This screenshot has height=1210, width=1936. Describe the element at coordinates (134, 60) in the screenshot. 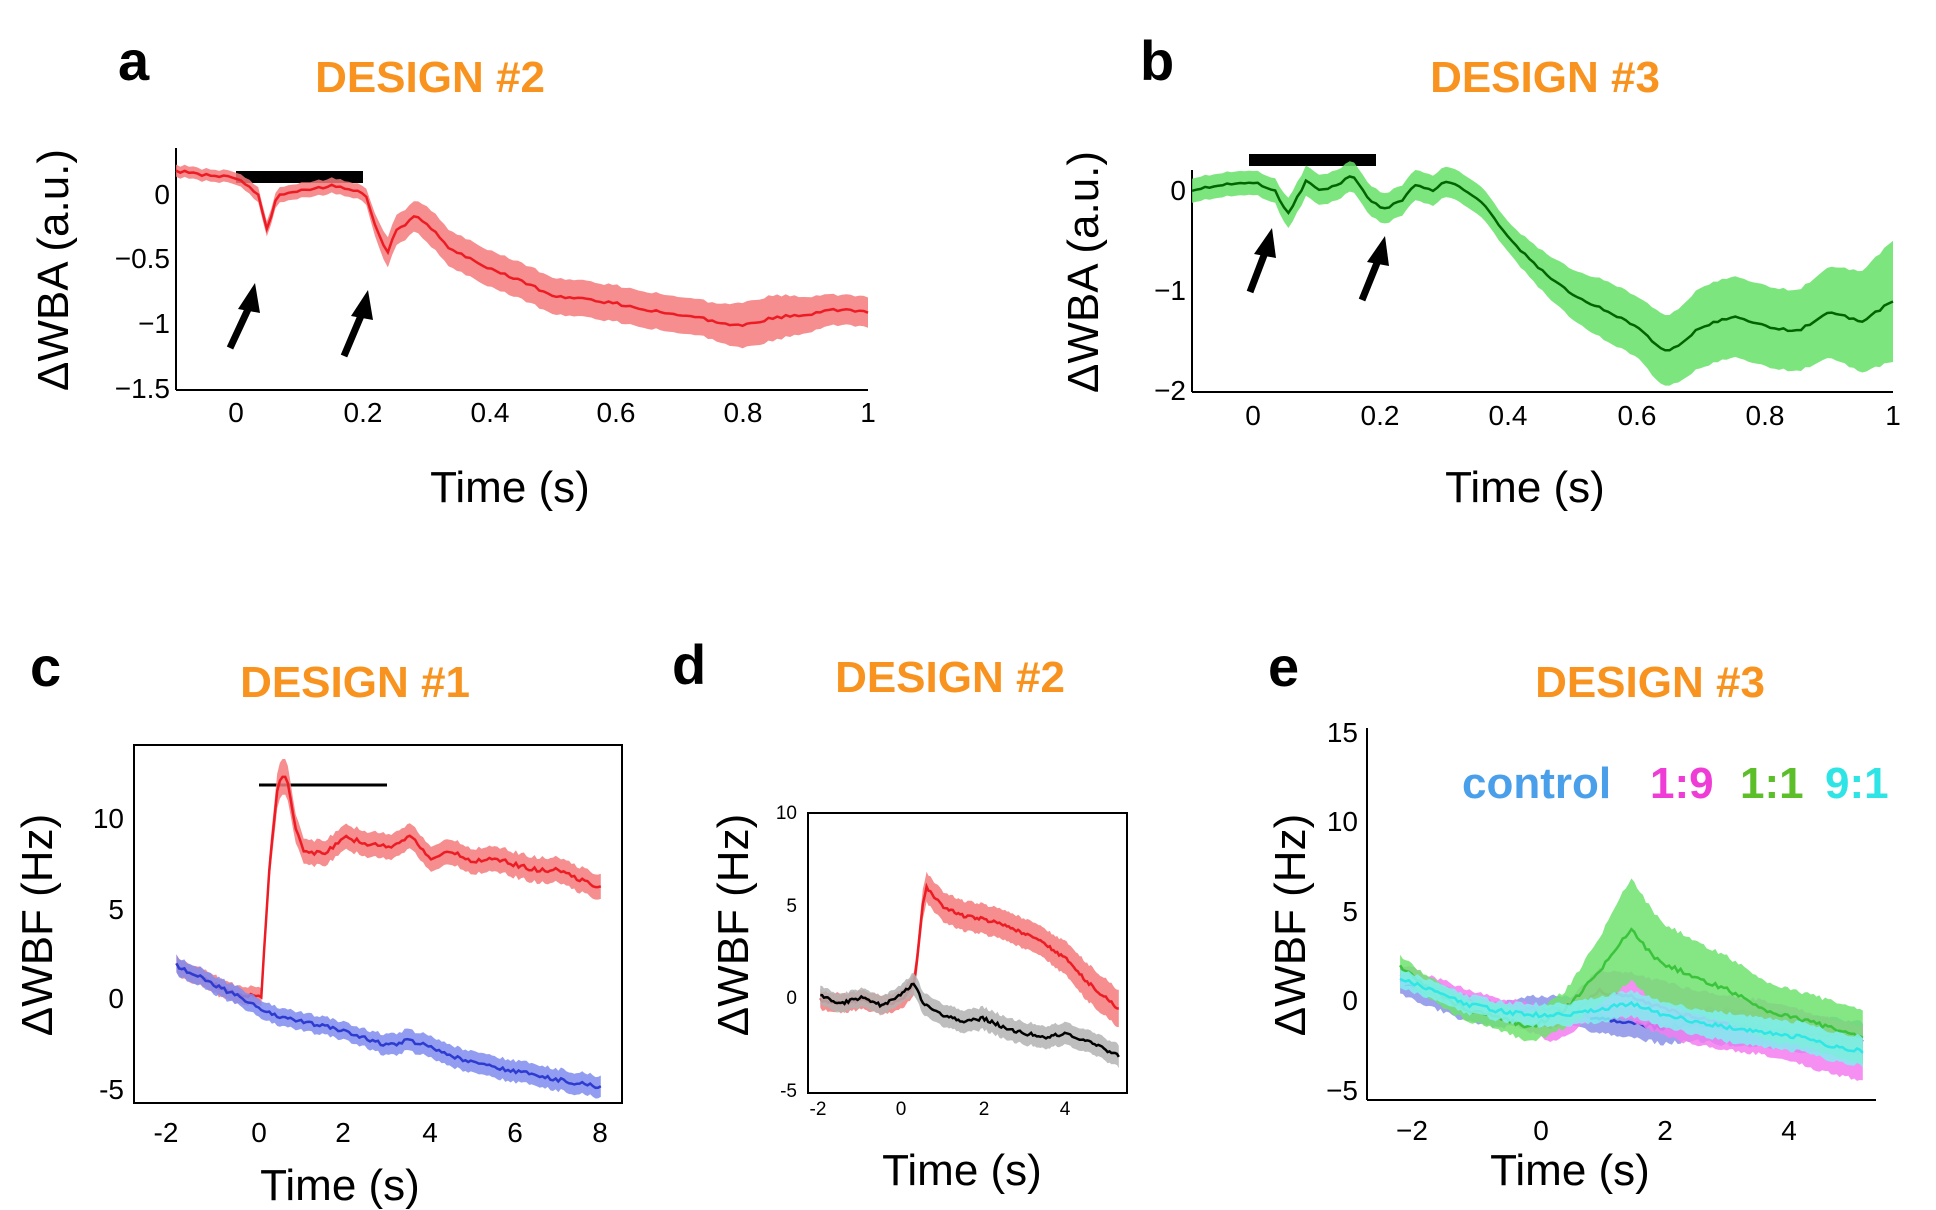

I see `panel-a-label: a` at that location.